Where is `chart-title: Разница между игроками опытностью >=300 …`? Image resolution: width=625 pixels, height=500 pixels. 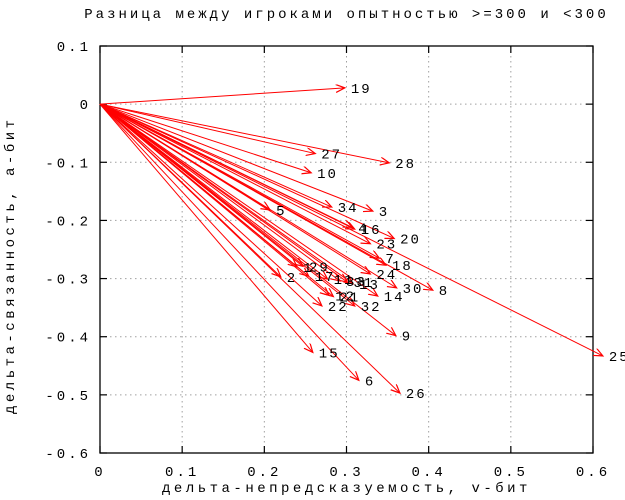
chart-title: Разница между игроками опытностью >=300 … is located at coordinates (346, 15).